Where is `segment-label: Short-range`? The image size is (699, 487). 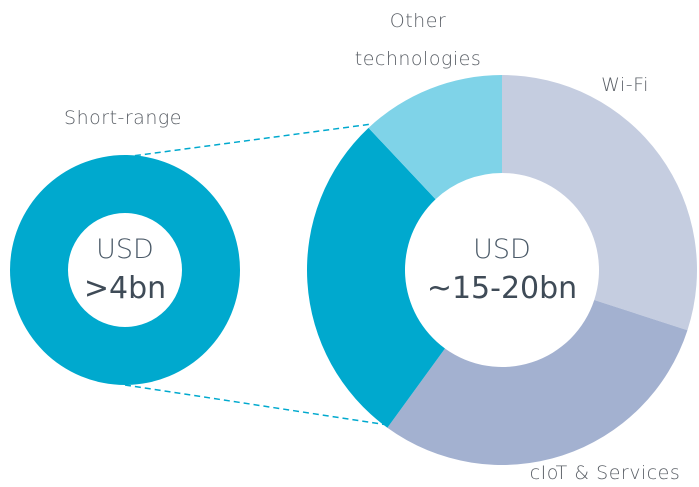 segment-label: Short-range is located at coordinates (123, 118).